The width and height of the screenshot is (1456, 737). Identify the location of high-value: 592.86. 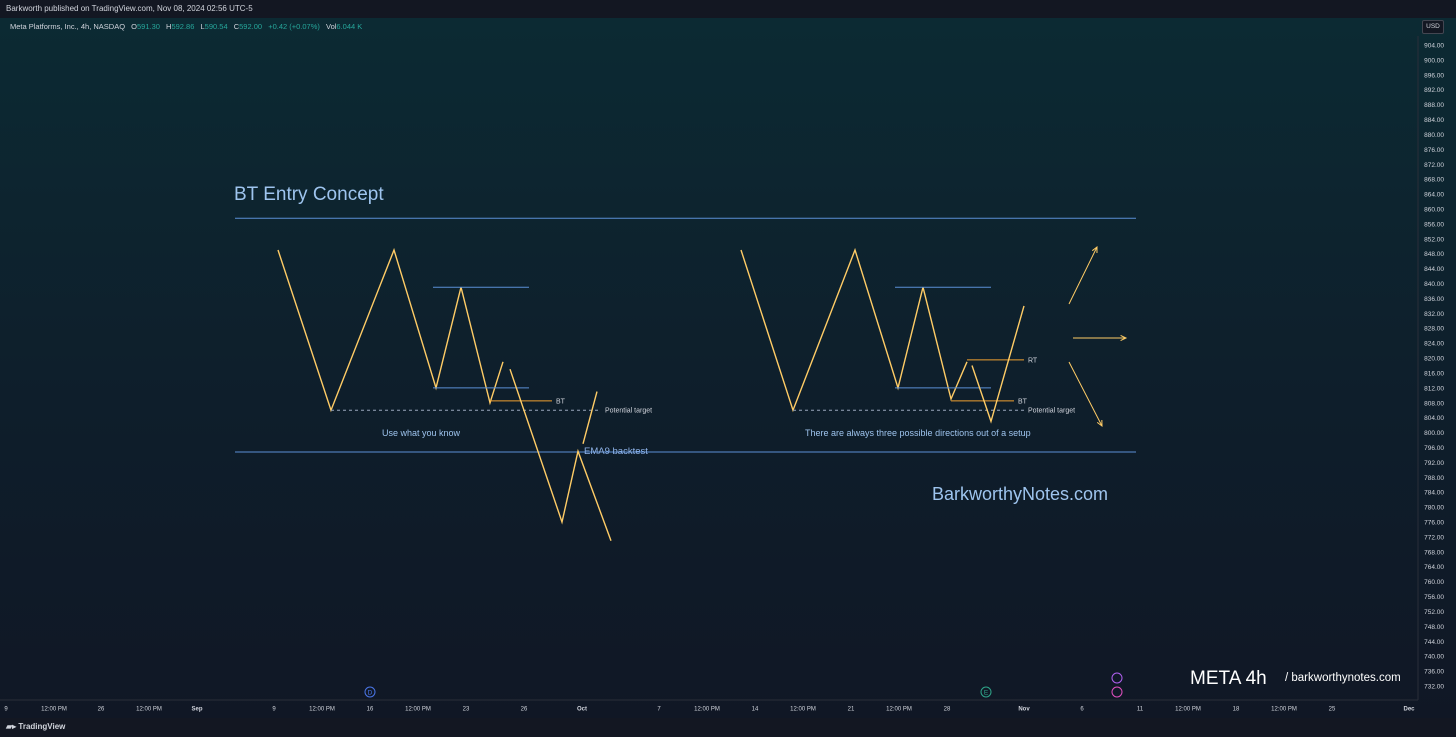
(183, 26).